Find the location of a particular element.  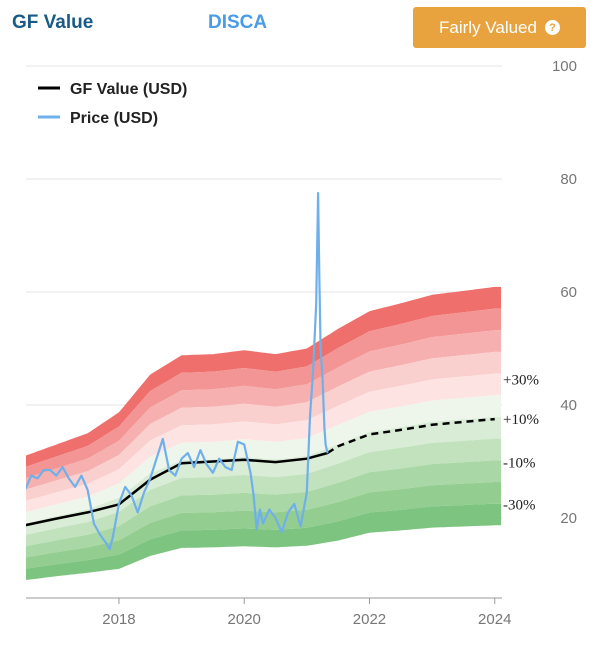

valuation-badge-button: Fairly Valued ? is located at coordinates (499, 27).